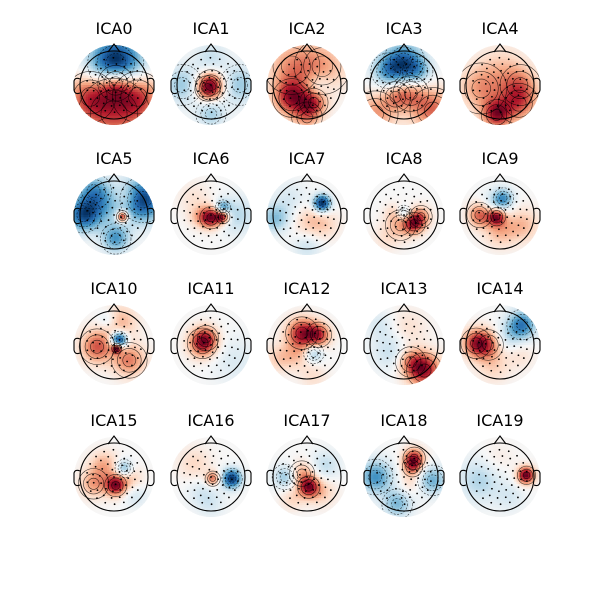 The width and height of the screenshot is (600, 600). Describe the element at coordinates (306, 288) in the screenshot. I see `topomap-title: ICA12` at that location.